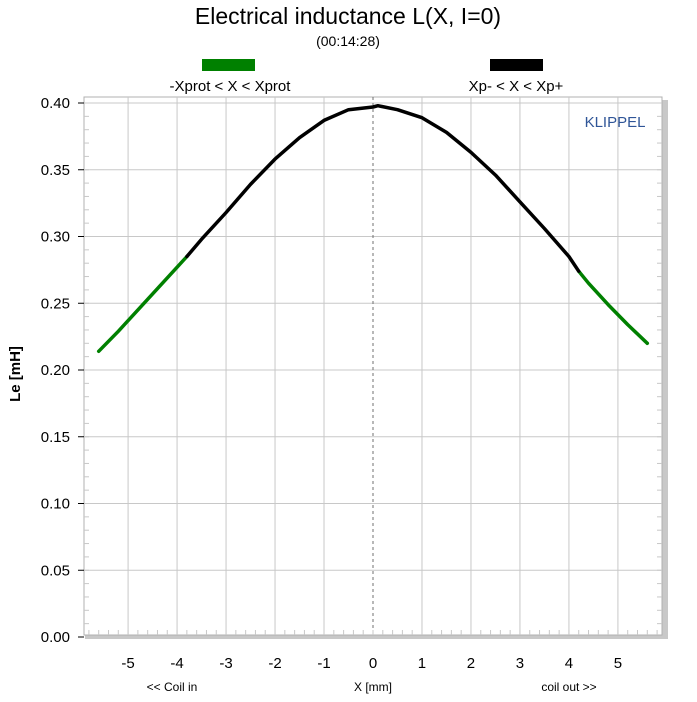 This screenshot has width=697, height=702. I want to click on x-tick-label: 4, so click(569, 663).